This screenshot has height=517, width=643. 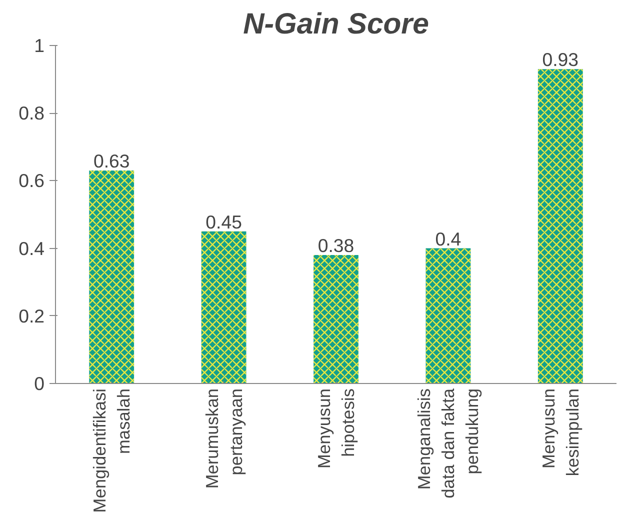 I want to click on y-tick-label: 0.2, so click(x=31, y=315).